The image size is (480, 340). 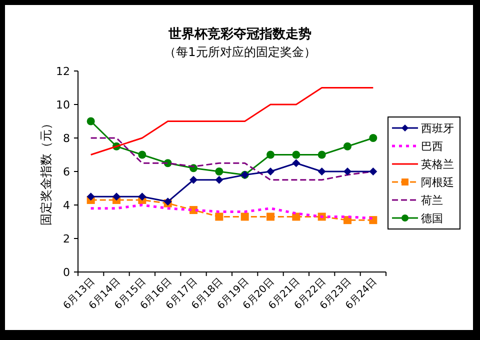 I want to click on chart-subtitle: （每1元所对应的固定奖金）, so click(x=240, y=52).